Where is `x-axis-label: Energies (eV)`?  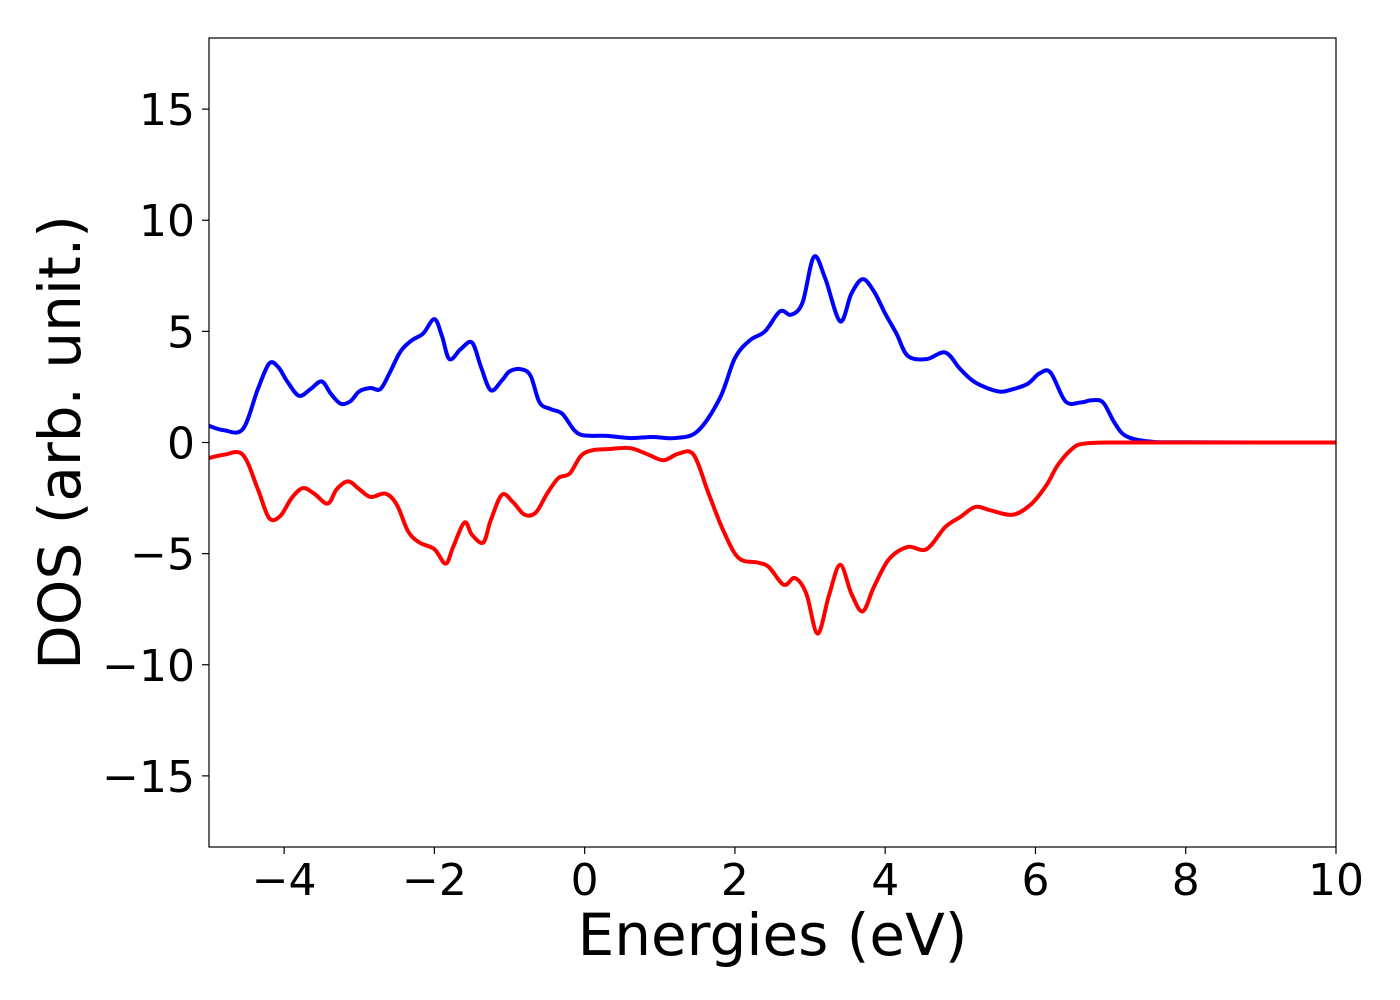
x-axis-label: Energies (eV) is located at coordinates (773, 935).